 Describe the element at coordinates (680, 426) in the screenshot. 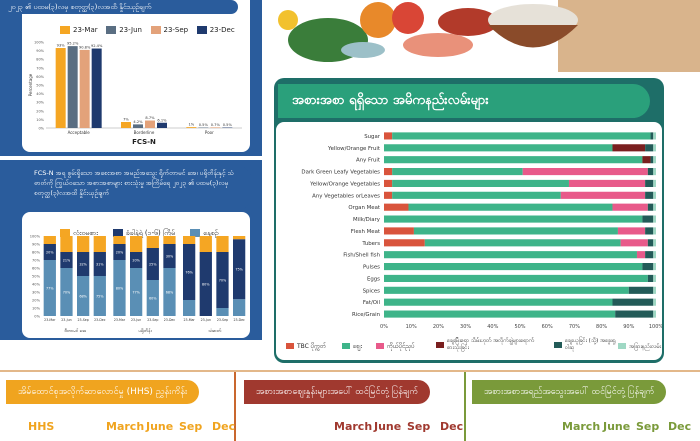

I see `quality-col-dec: Dec` at that location.